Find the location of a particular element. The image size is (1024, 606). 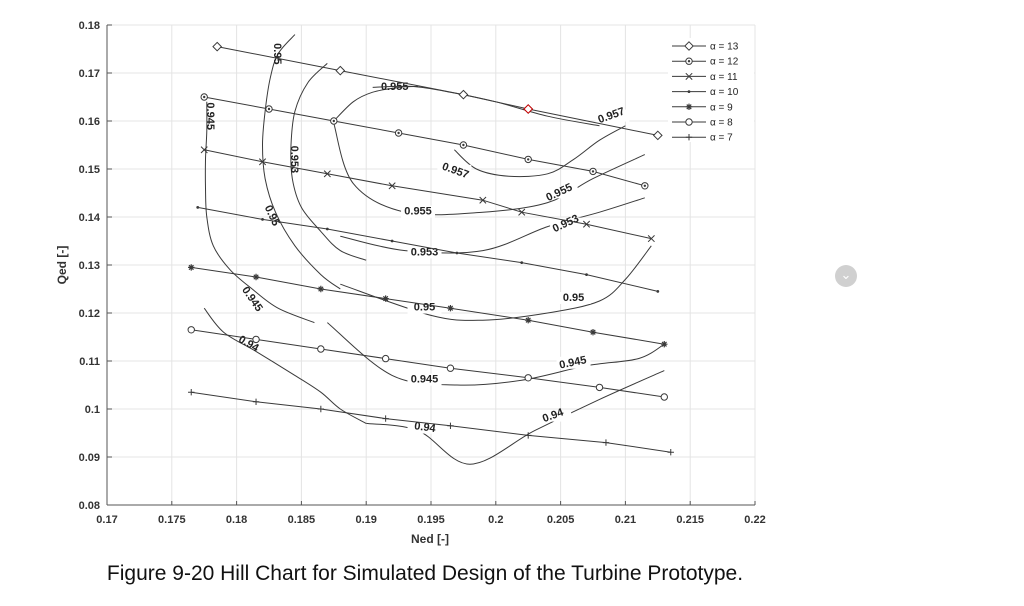

y-tick-label: 0.08 is located at coordinates (89, 506).